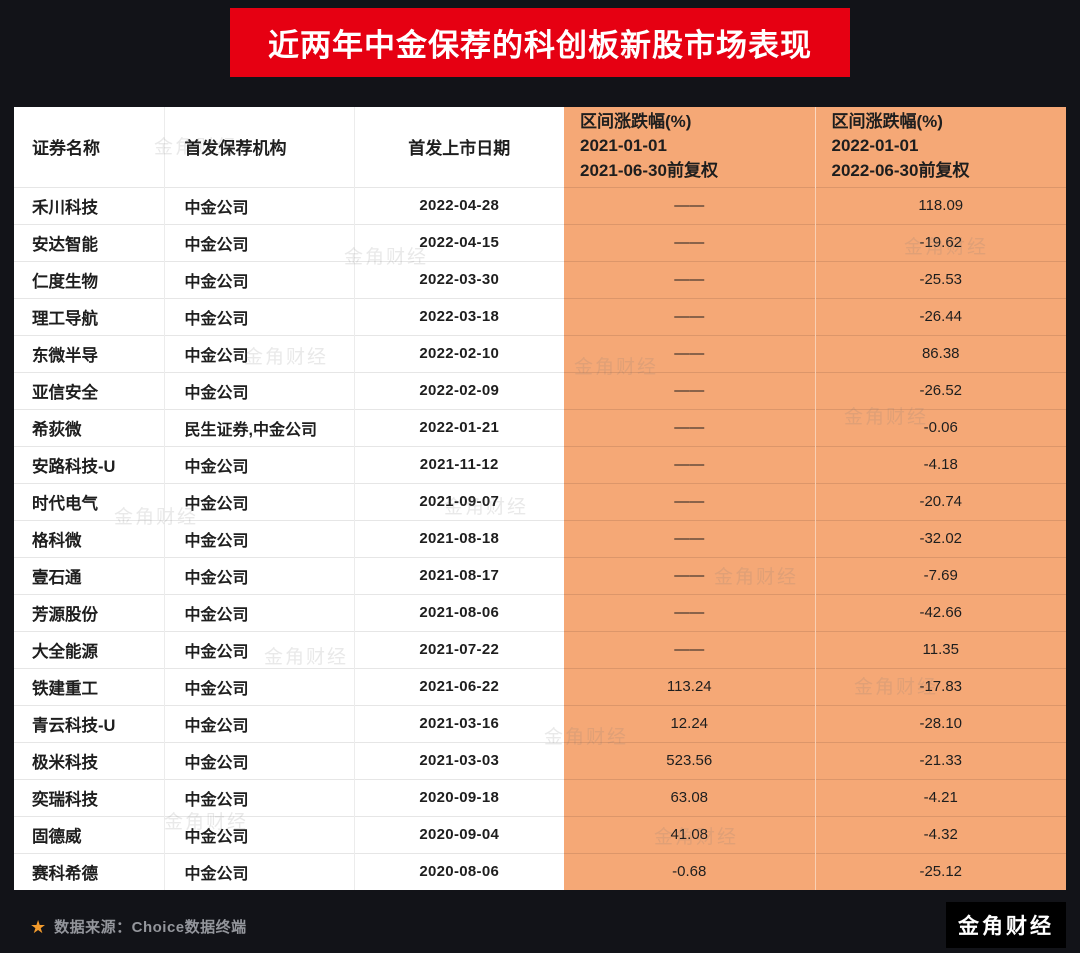 The image size is (1080, 953). Describe the element at coordinates (89, 612) in the screenshot. I see `security-name-cell: 芳源股份` at that location.